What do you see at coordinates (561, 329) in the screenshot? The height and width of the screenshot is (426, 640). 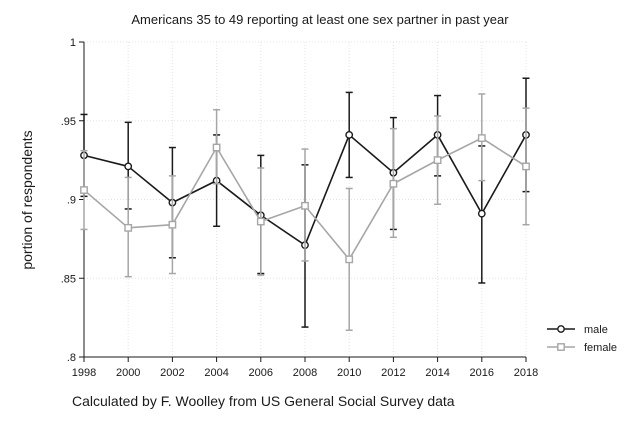 I see `legend-marker-male` at bounding box center [561, 329].